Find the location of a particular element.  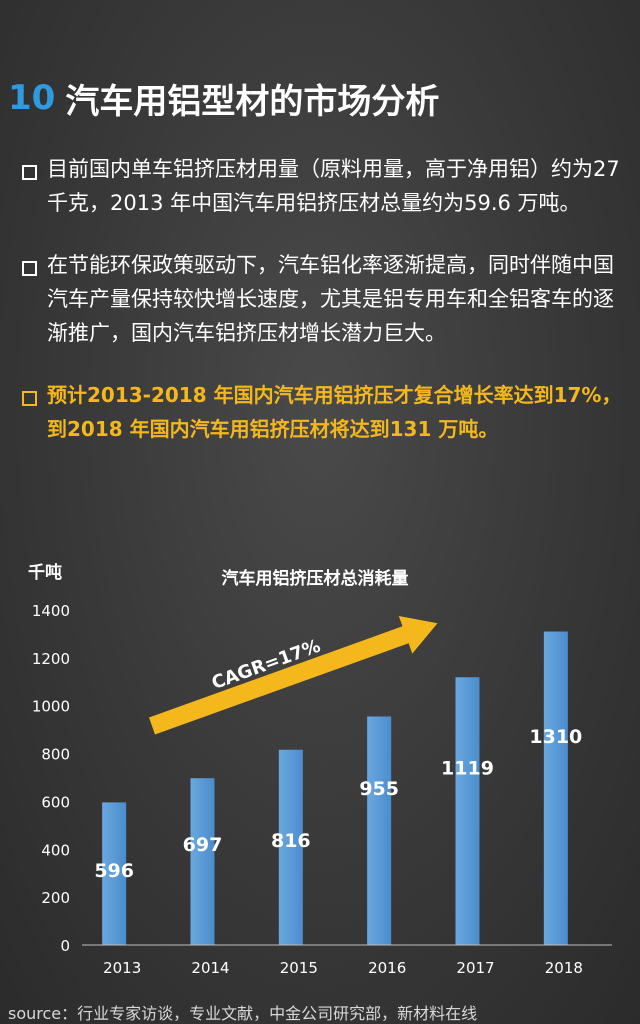

x-tick-label: 2016 is located at coordinates (387, 968).